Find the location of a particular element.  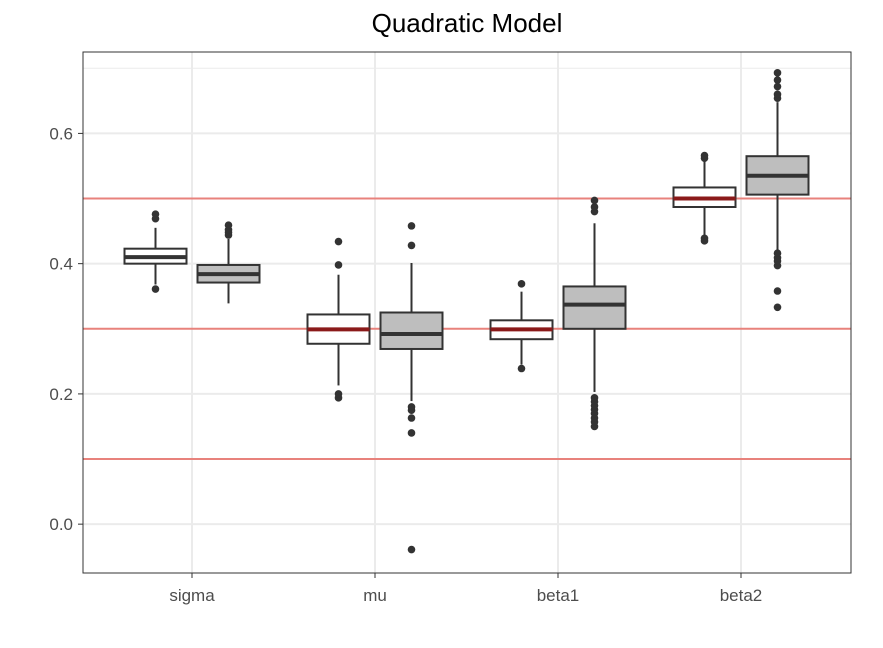

y-tick-label: 0.4 is located at coordinates (61, 264).